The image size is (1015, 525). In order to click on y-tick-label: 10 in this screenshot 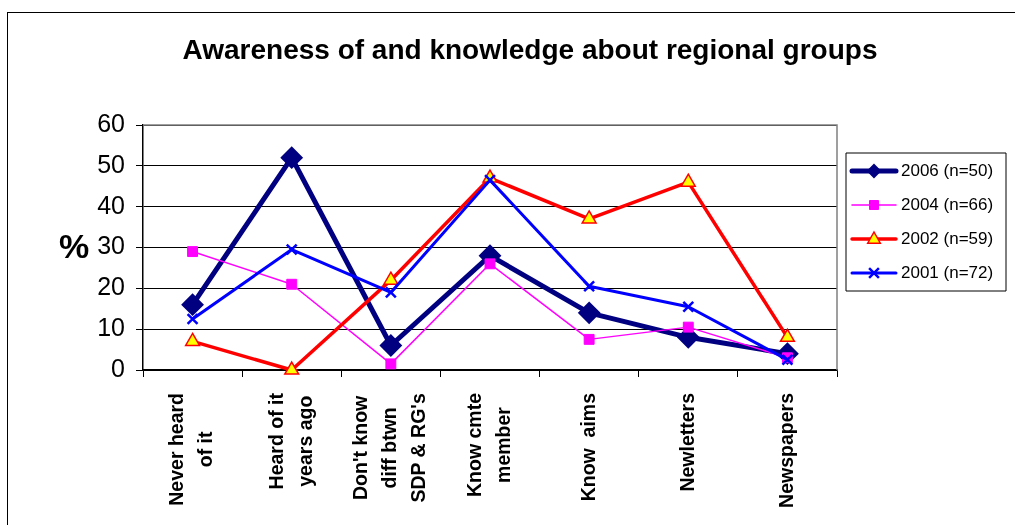, I will do `click(111, 327)`.